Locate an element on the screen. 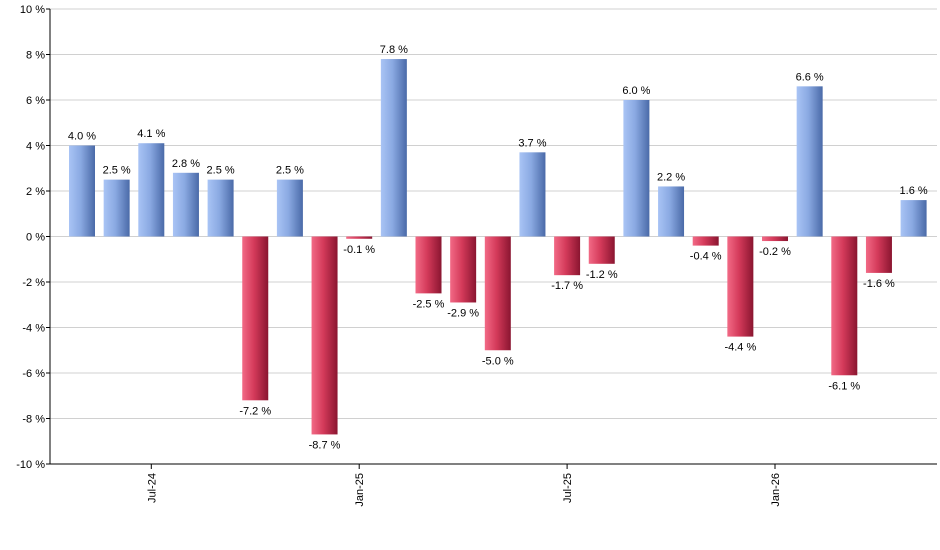 The width and height of the screenshot is (940, 550). data-label: -1.7 % is located at coordinates (567, 286).